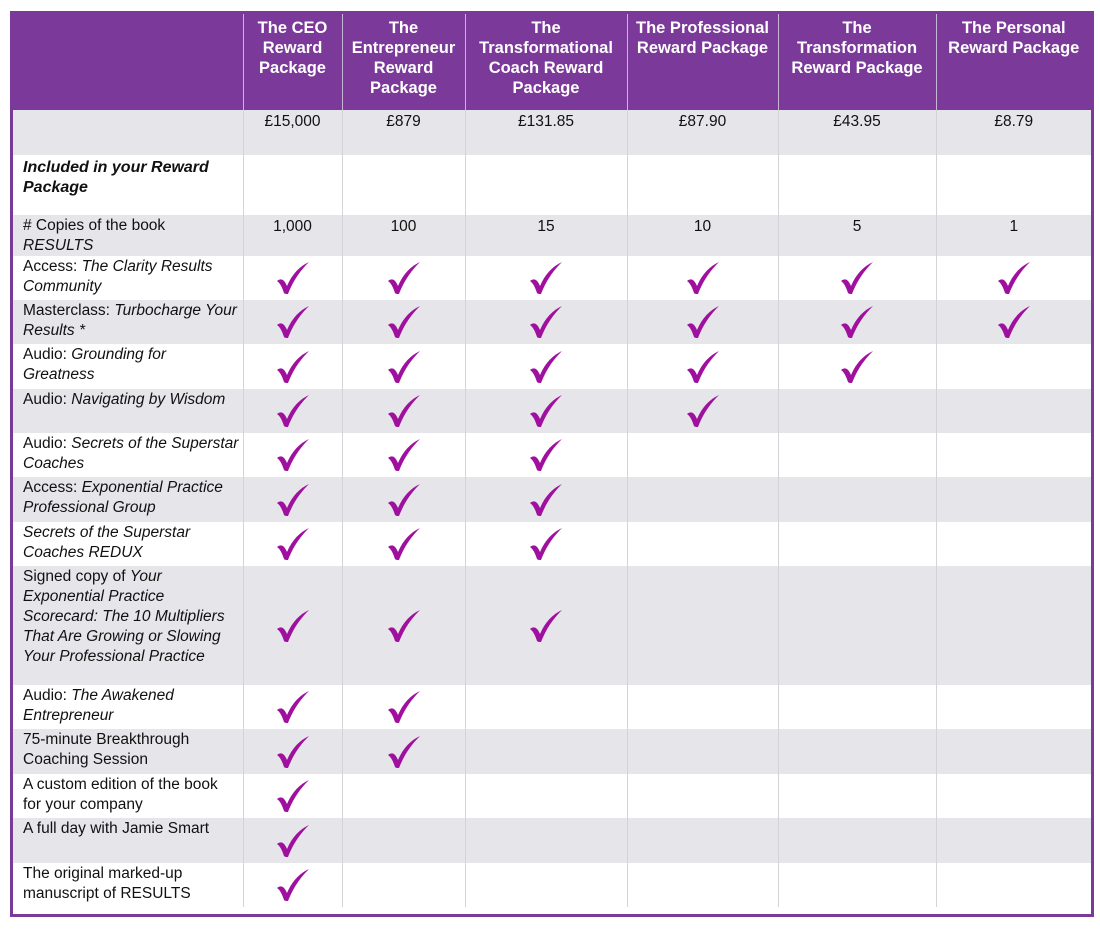 Image resolution: width=1100 pixels, height=929 pixels. I want to click on column-header-ceo: The CEO Reward Package, so click(292, 62).